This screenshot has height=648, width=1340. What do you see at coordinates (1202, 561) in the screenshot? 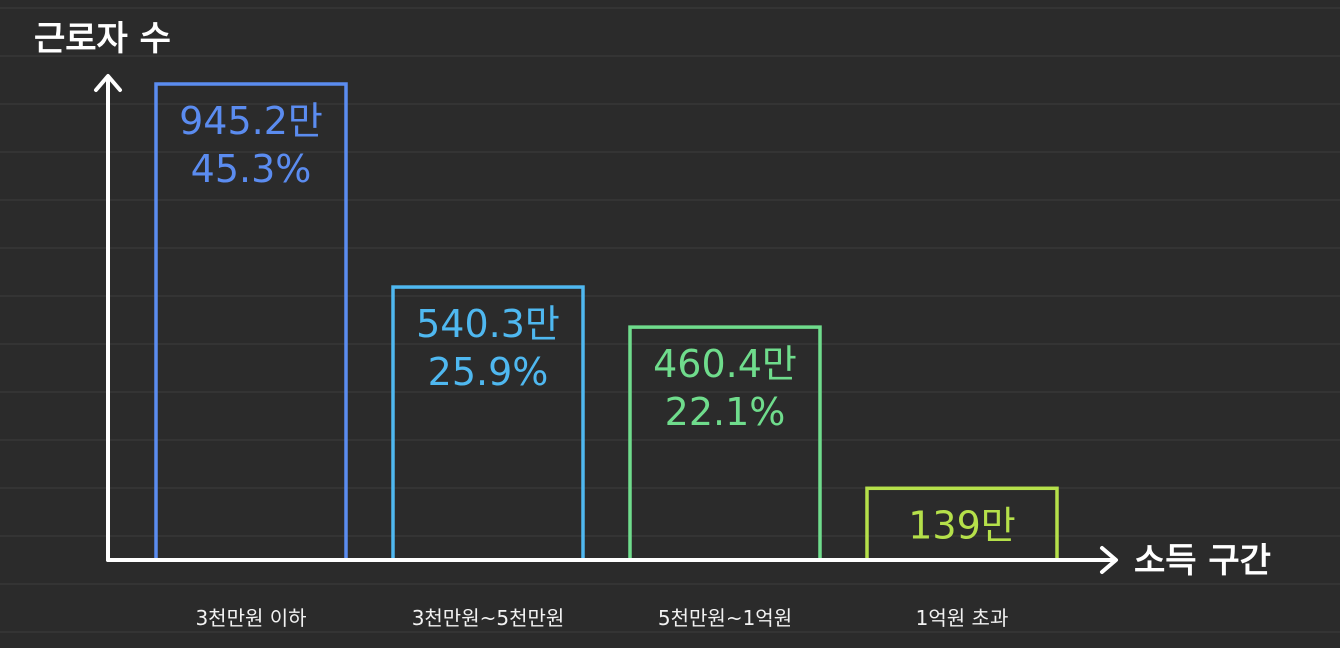
I see `x-axis-title: 소득 구간` at bounding box center [1202, 561].